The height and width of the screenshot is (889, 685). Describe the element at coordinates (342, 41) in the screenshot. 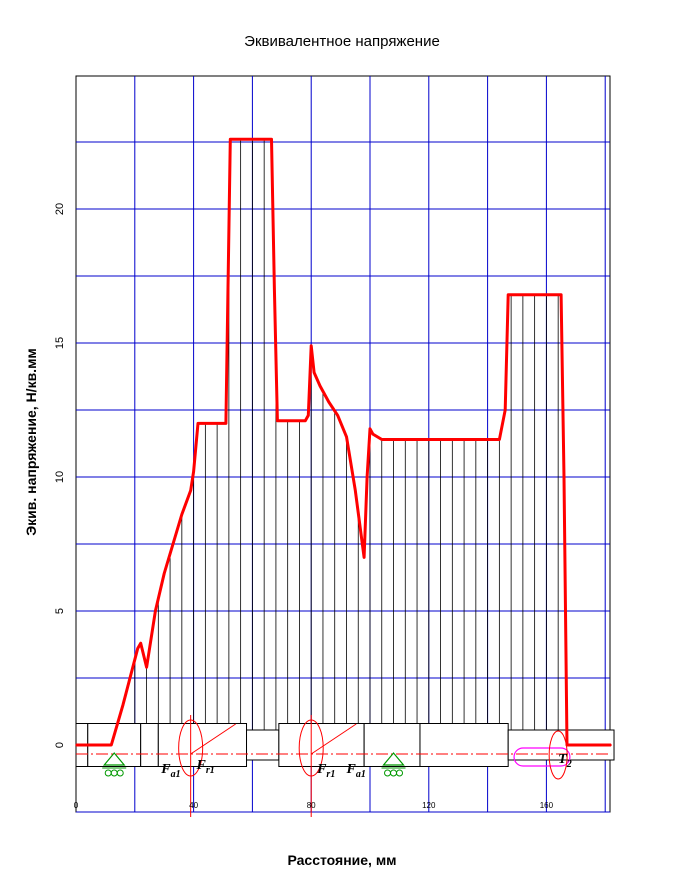

I see `chart-title: Эквивалентное напряжение` at that location.